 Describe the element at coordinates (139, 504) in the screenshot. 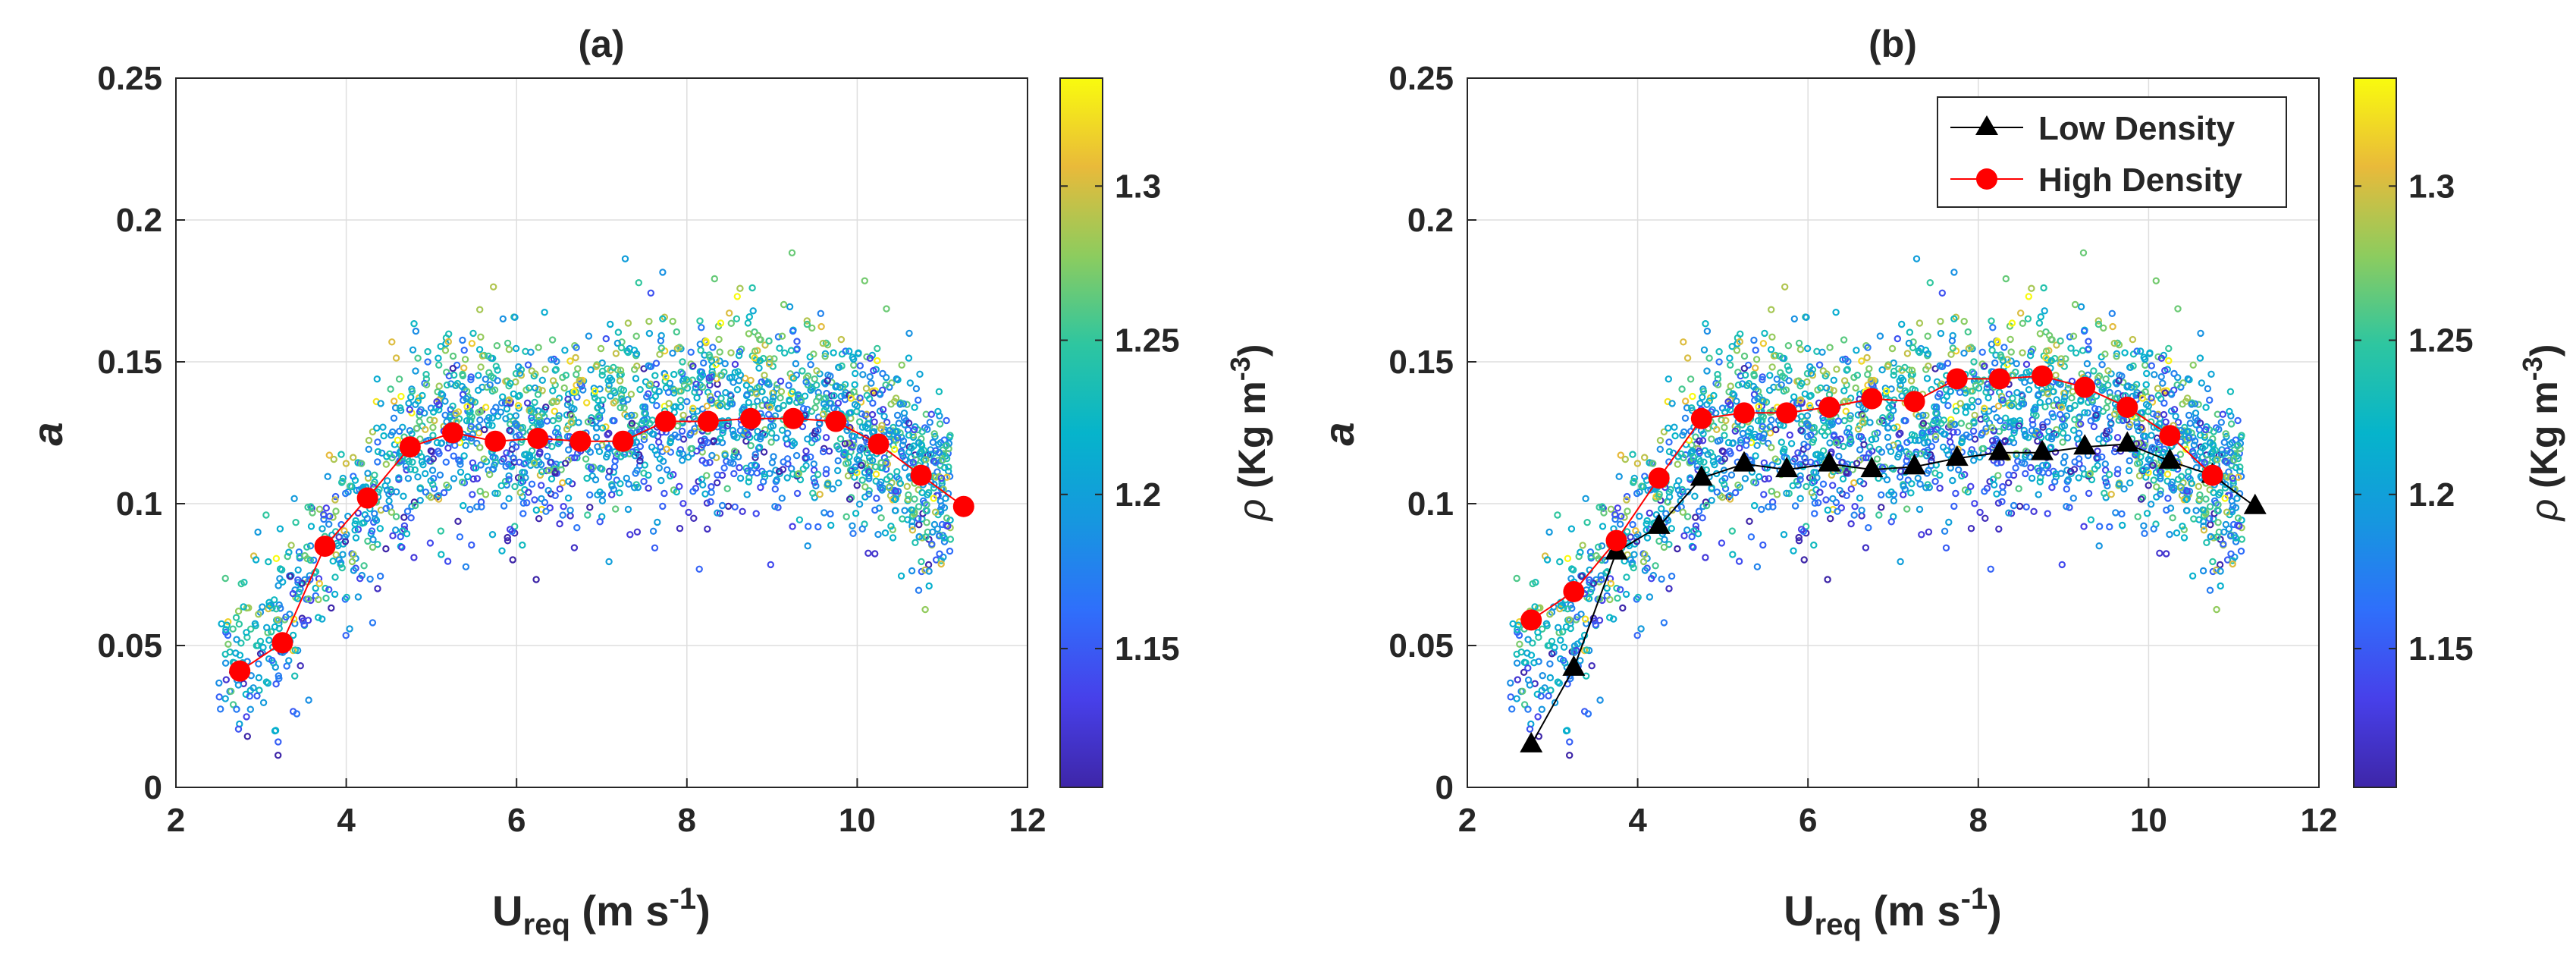

I see `y-tick-label: 0.1` at that location.